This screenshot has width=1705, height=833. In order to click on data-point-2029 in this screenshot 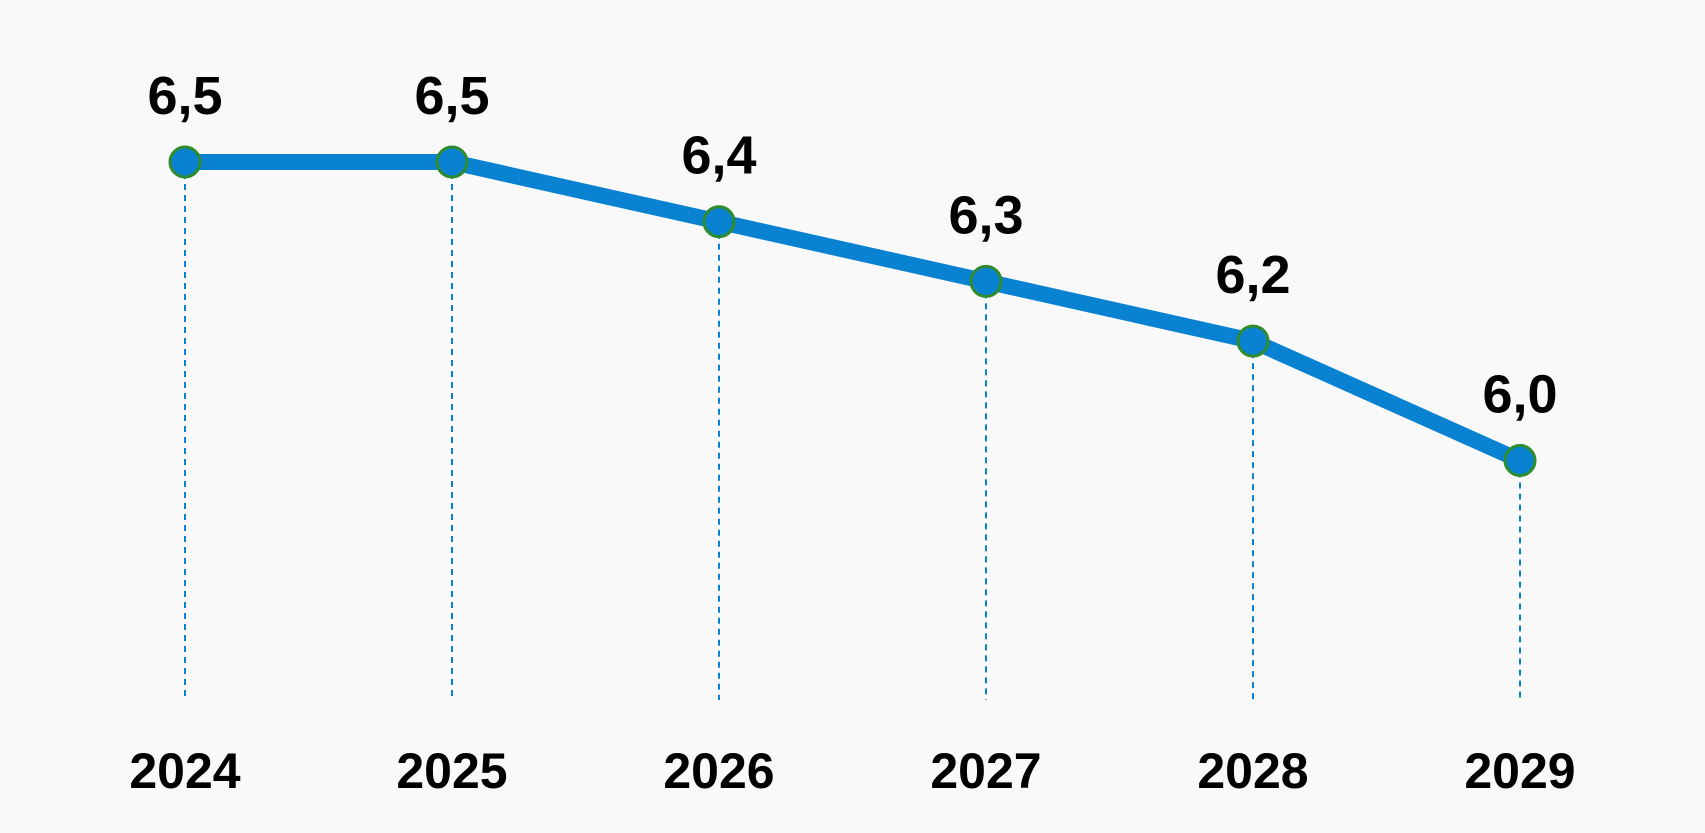, I will do `click(1520, 460)`.